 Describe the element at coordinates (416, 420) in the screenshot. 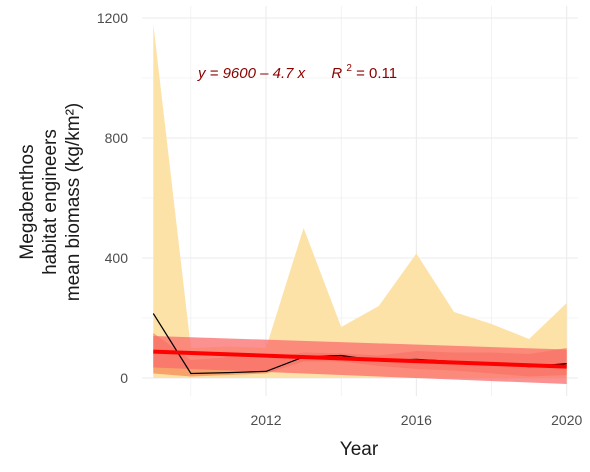

I see `x-tick-label: 2016` at that location.